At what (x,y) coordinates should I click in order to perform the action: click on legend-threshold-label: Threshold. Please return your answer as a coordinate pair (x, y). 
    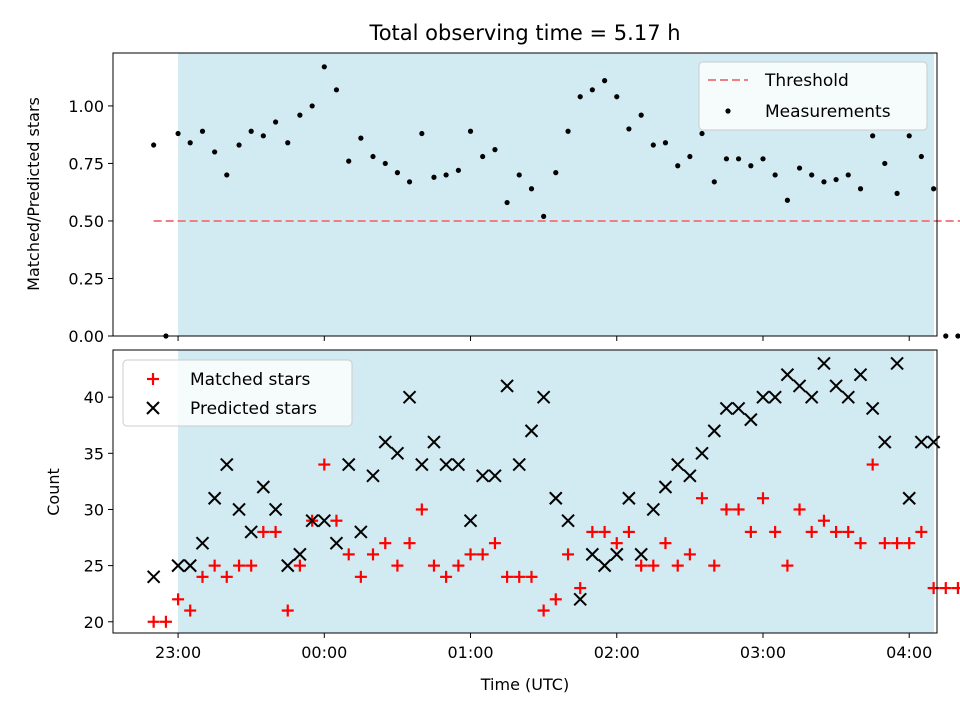
    Looking at the image, I should click on (806, 81).